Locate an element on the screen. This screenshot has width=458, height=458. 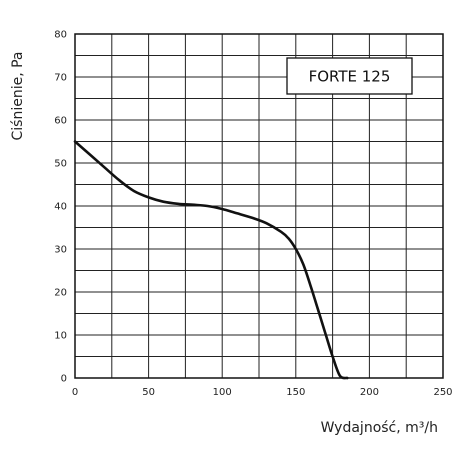
y-axis-title: Ciśnienie, Pa is located at coordinates (18, 95).